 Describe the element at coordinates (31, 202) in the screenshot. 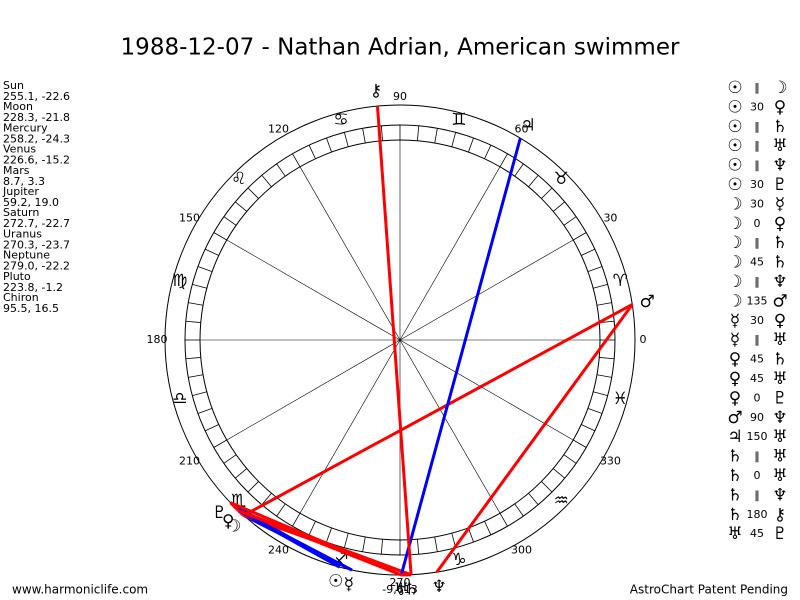

I see `planet-position: 59.2, 19.0` at that location.